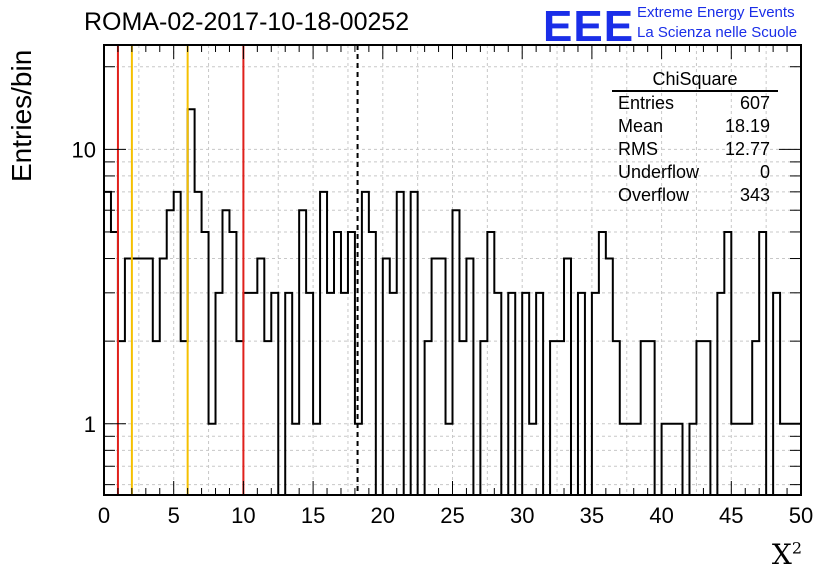 The height and width of the screenshot is (572, 836). What do you see at coordinates (90, 424) in the screenshot?
I see `y-tick-label: 1` at bounding box center [90, 424].